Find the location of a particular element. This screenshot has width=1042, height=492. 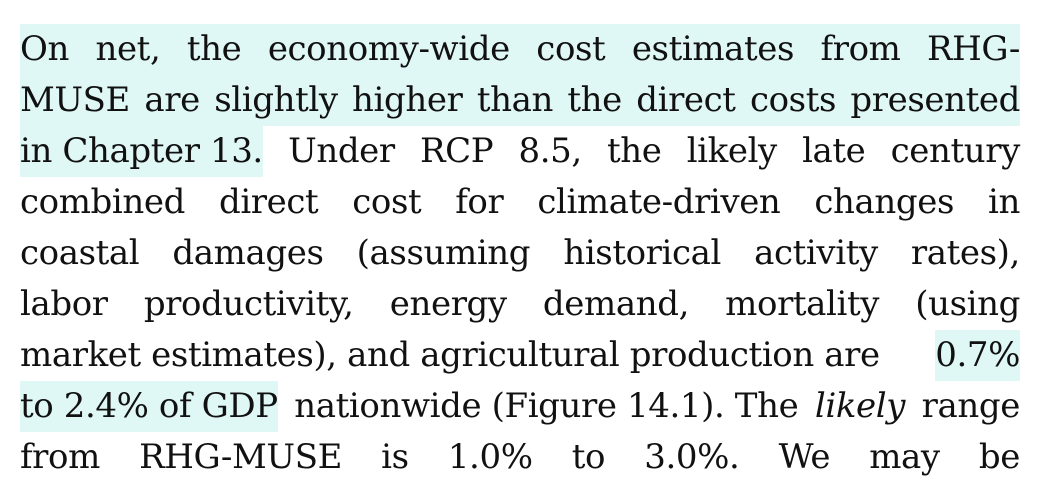

word: coastal is located at coordinates (80, 253).